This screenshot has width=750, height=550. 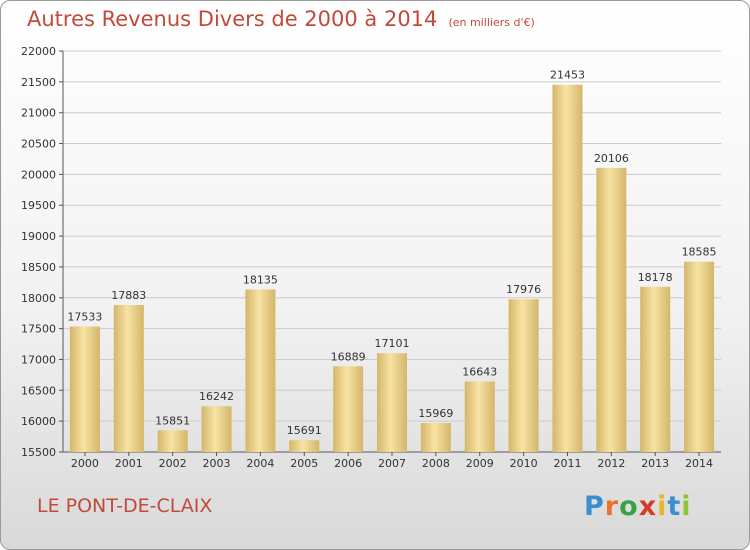 What do you see at coordinates (38, 390) in the screenshot?
I see `y-tick-label: 16500` at bounding box center [38, 390].